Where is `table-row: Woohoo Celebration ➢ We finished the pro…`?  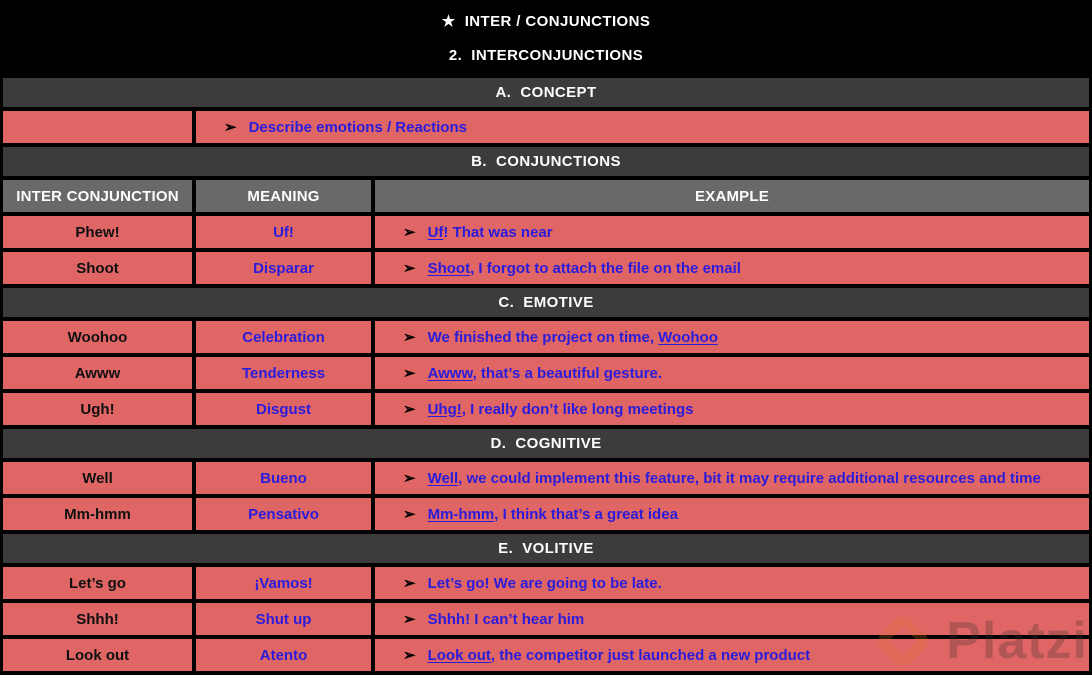
table-row: Woohoo Celebration ➢ We finished the pro… is located at coordinates (546, 337).